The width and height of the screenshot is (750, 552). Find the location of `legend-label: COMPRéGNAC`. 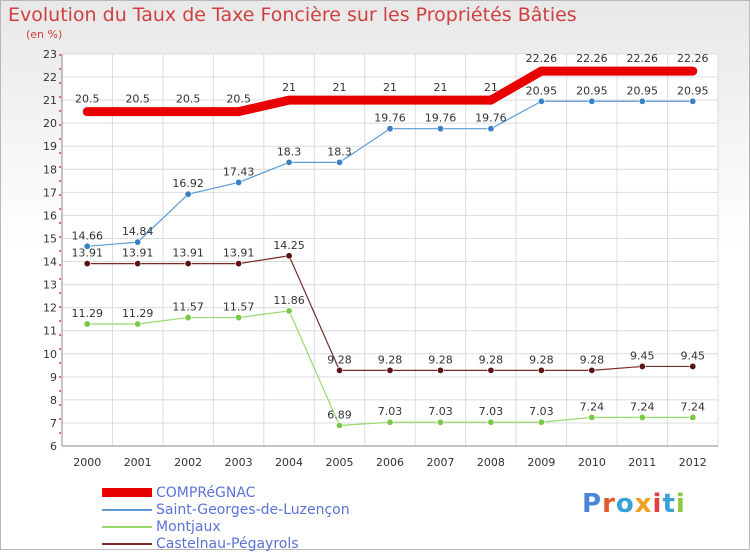

legend-label: COMPRéGNAC is located at coordinates (206, 492).